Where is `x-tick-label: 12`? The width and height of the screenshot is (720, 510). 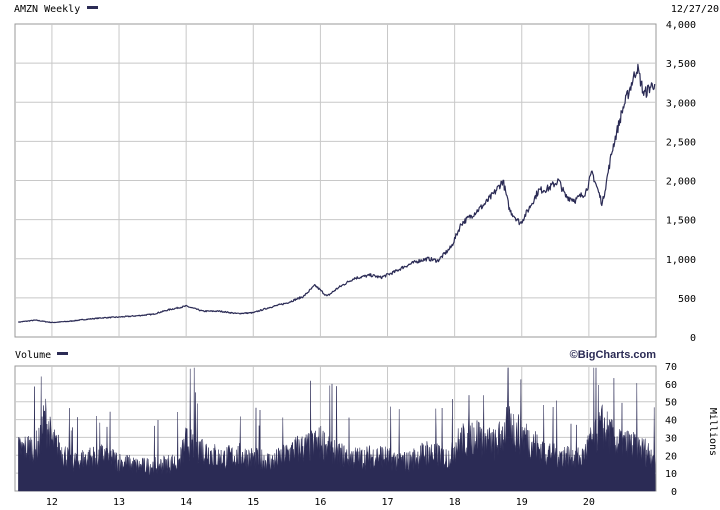 x-tick-label: 12 is located at coordinates (52, 502).